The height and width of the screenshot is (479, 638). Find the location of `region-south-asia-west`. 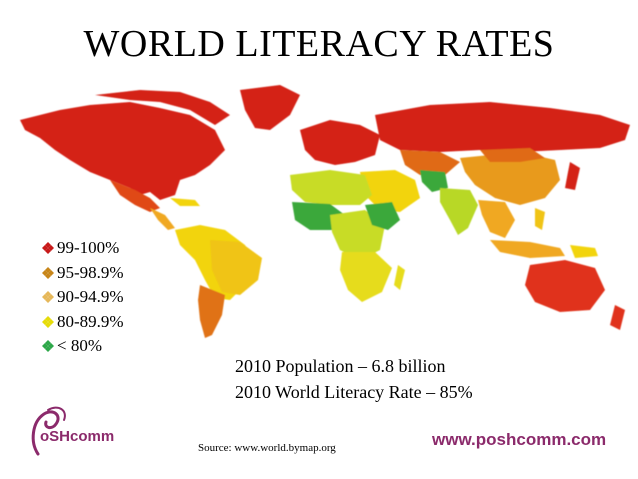

region-south-asia-west is located at coordinates (434, 181).